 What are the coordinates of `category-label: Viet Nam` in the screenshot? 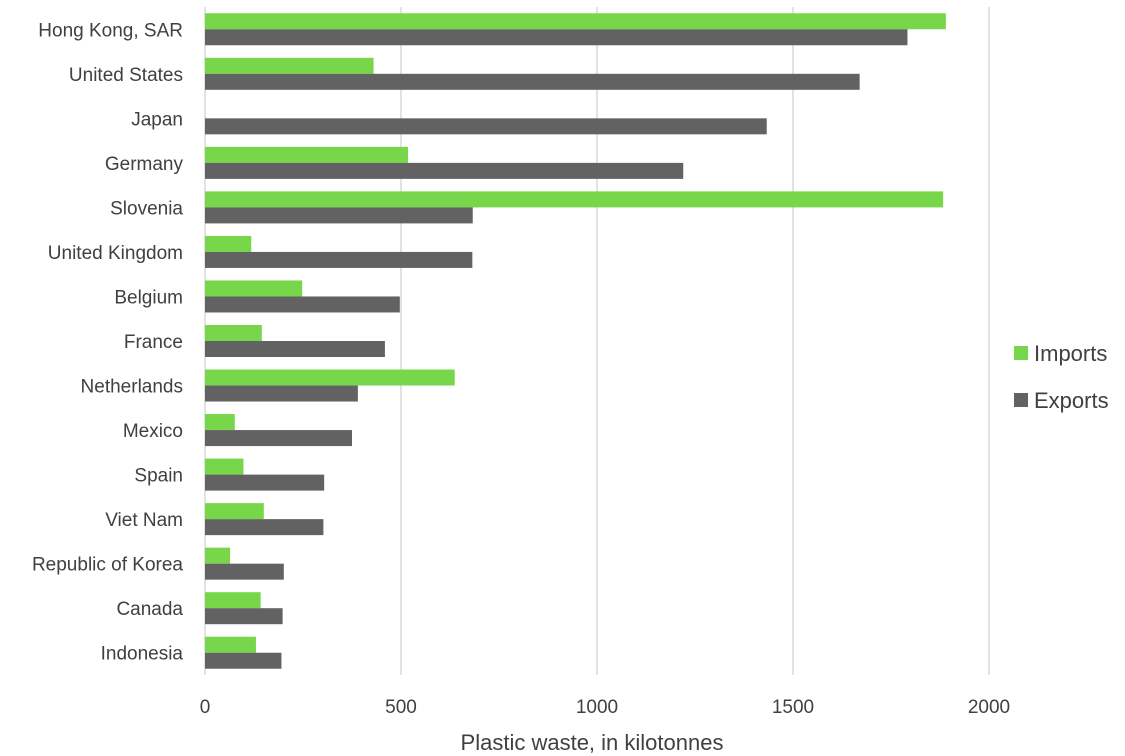 It's located at (144, 520).